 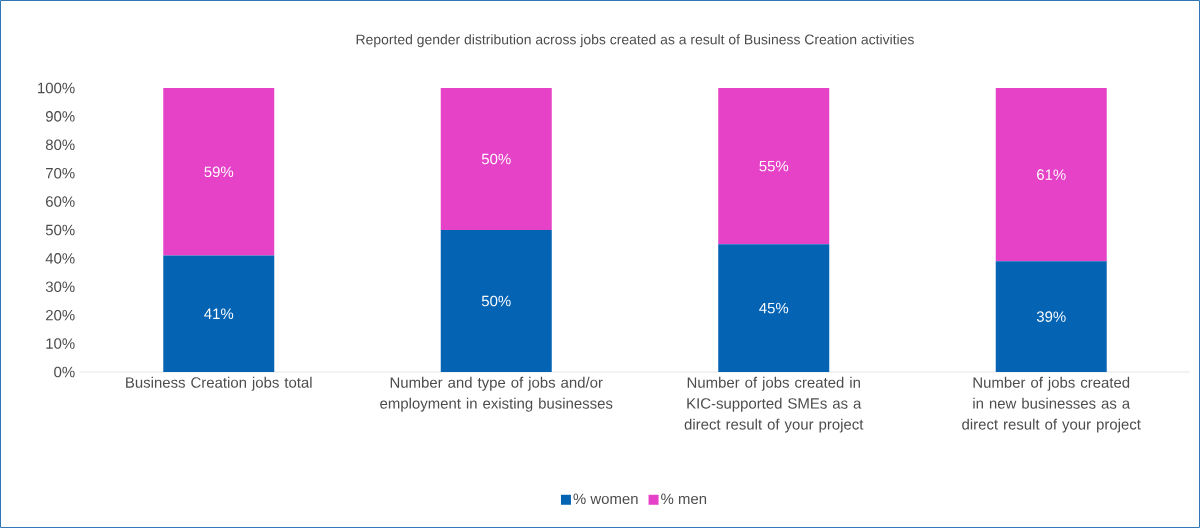 I want to click on y-tick-label: 30%, so click(x=60, y=287).